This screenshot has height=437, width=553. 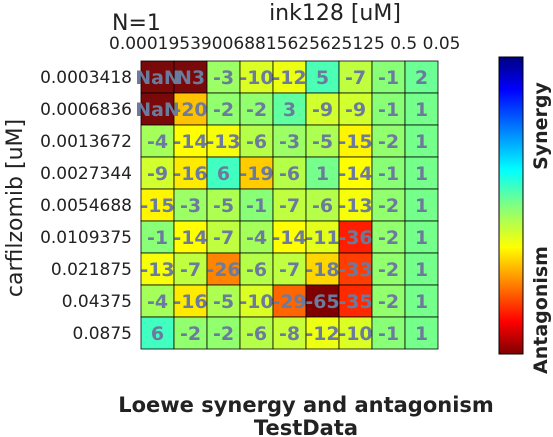 What do you see at coordinates (355, 270) in the screenshot?
I see `cell-value: -33` at bounding box center [355, 270].